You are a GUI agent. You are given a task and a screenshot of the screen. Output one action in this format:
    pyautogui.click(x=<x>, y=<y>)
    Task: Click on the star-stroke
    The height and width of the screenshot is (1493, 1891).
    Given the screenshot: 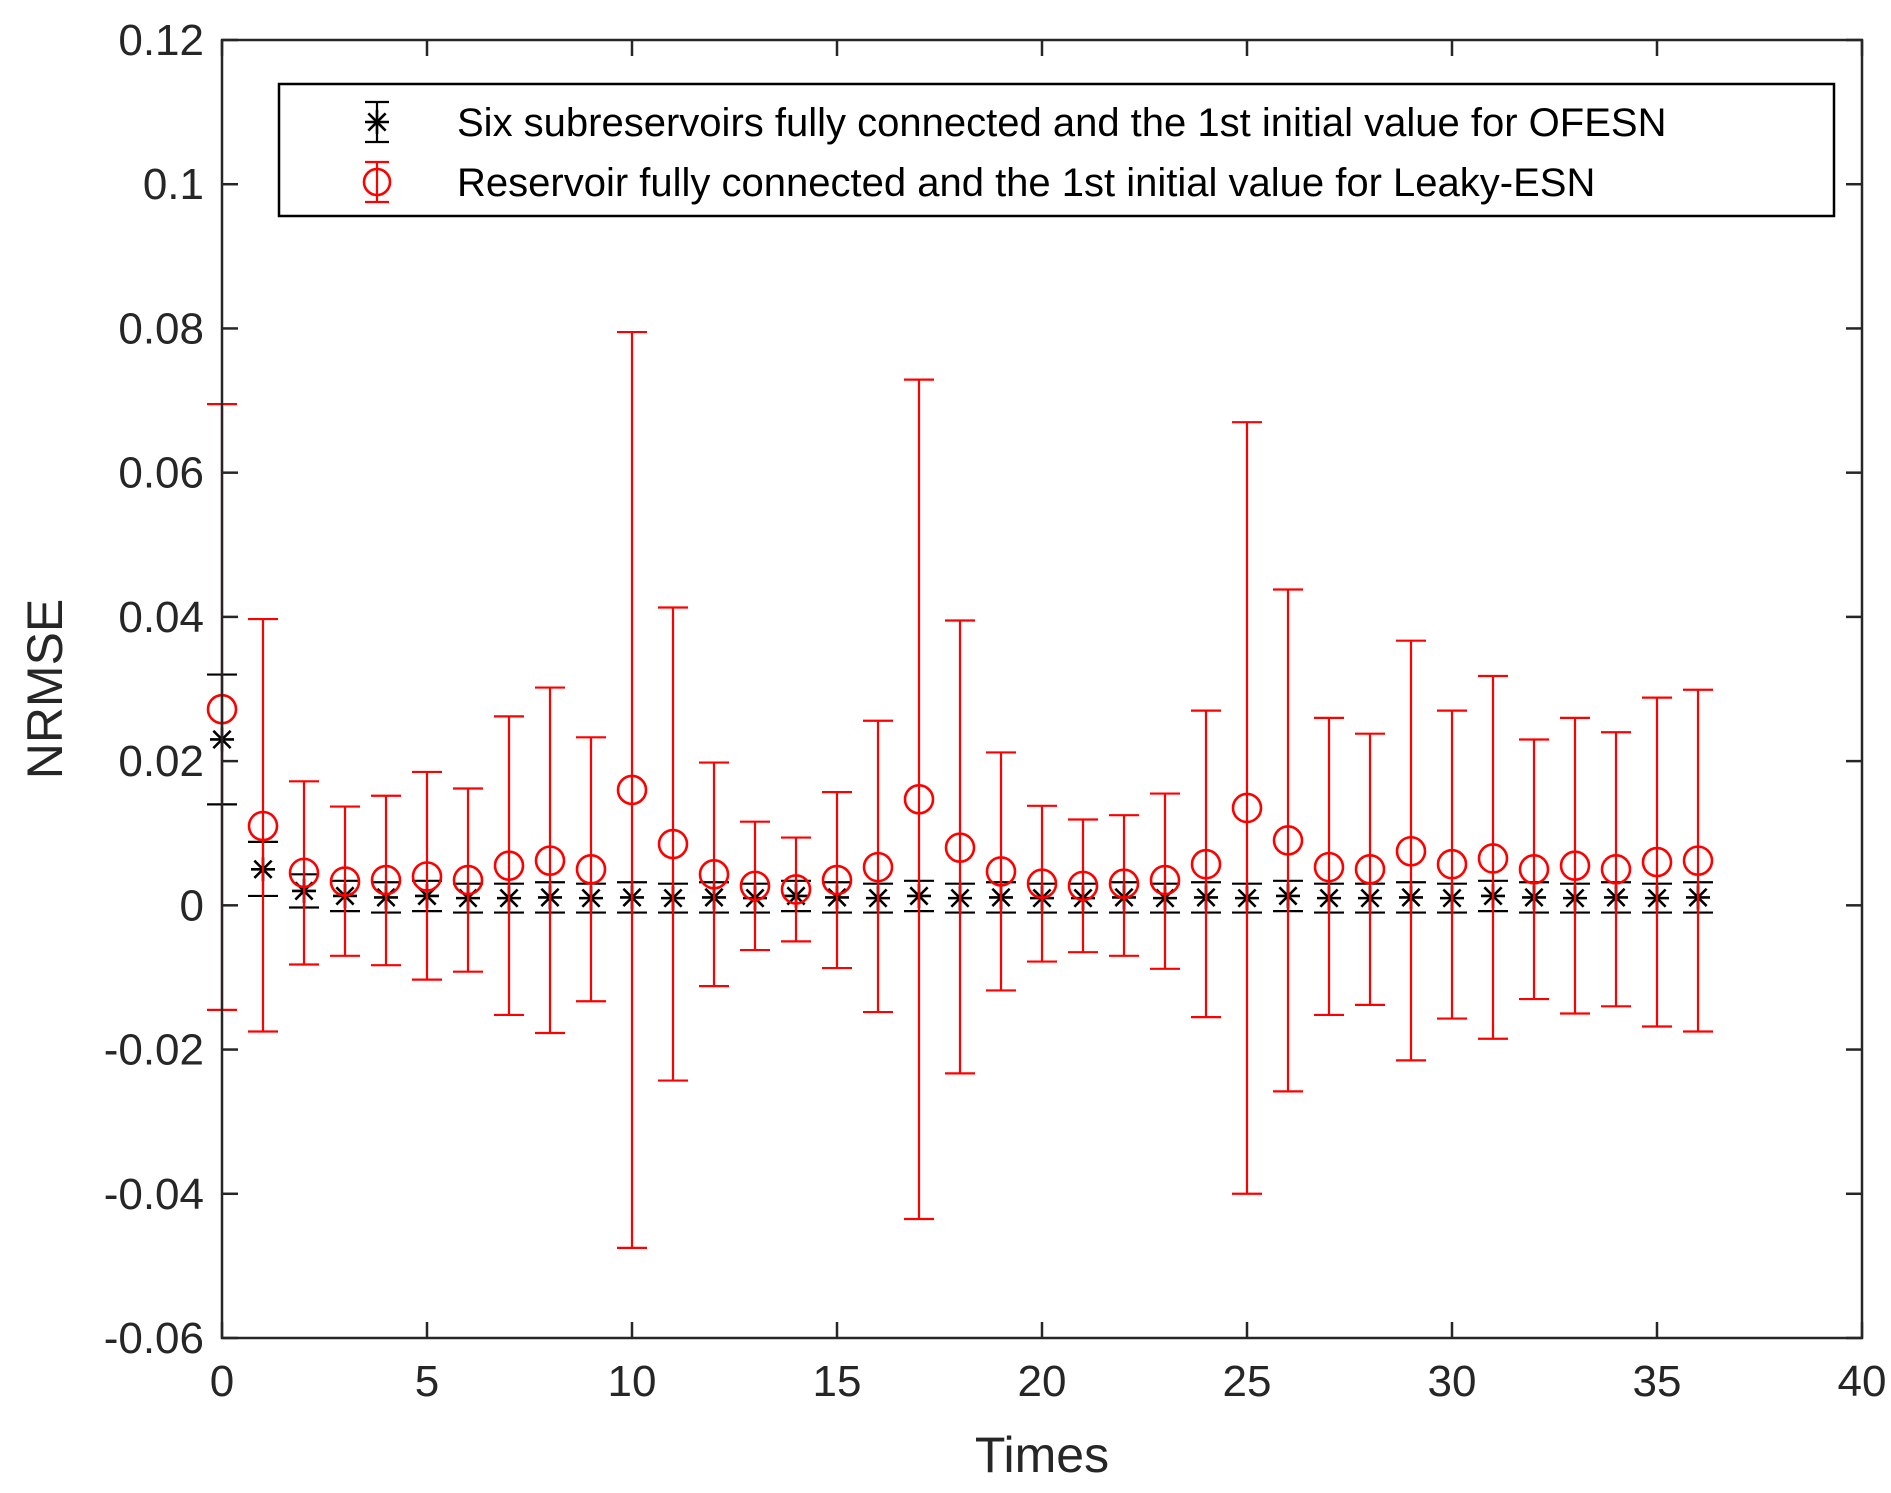 What is the action you would take?
    pyautogui.click(x=377, y=122)
    